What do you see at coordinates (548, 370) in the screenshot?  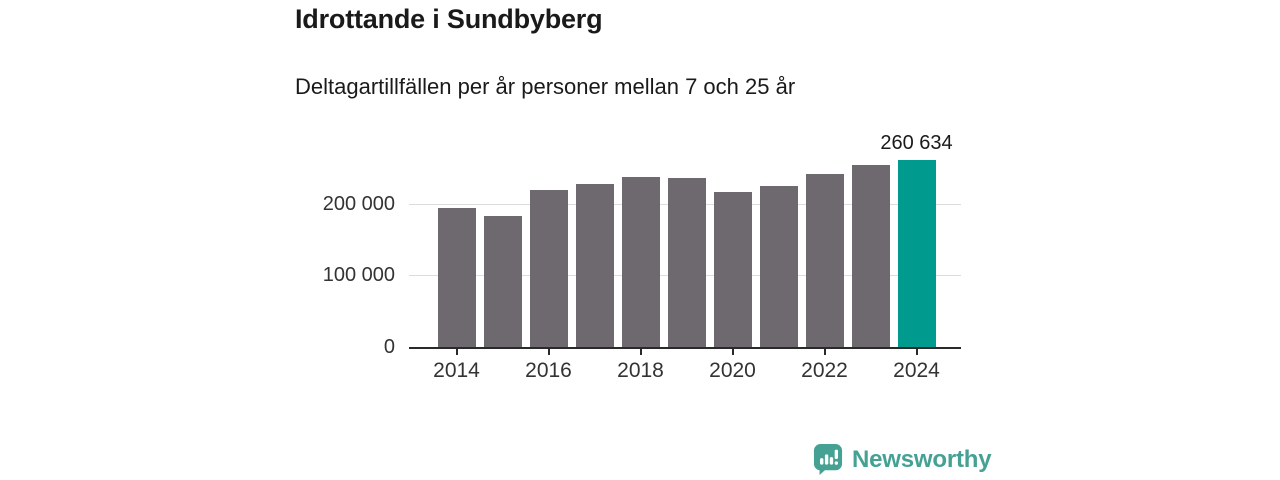 I see `x-axis-tick-label: 2016` at bounding box center [548, 370].